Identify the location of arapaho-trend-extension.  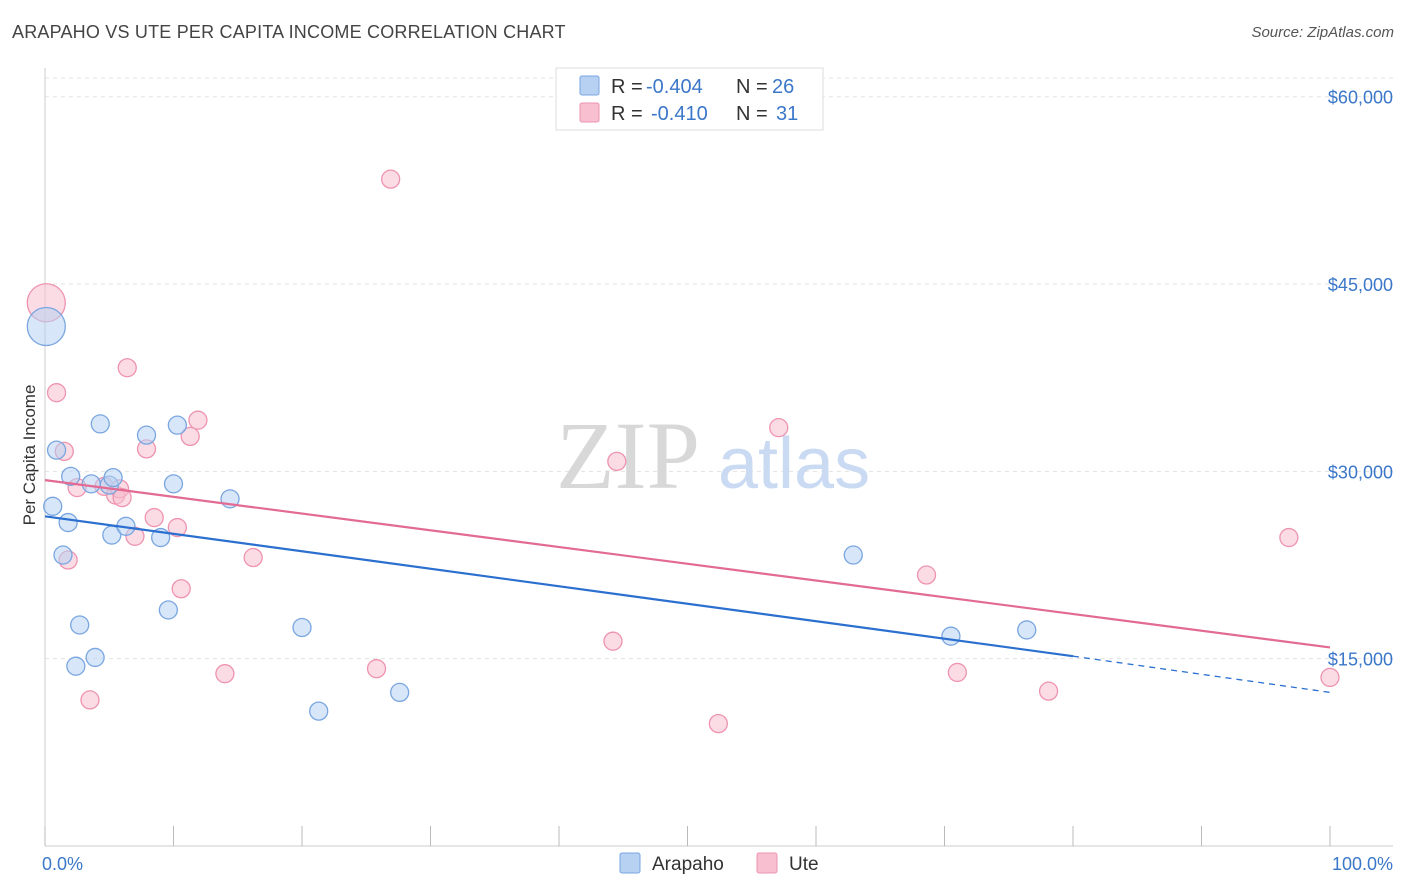
(1201, 674).